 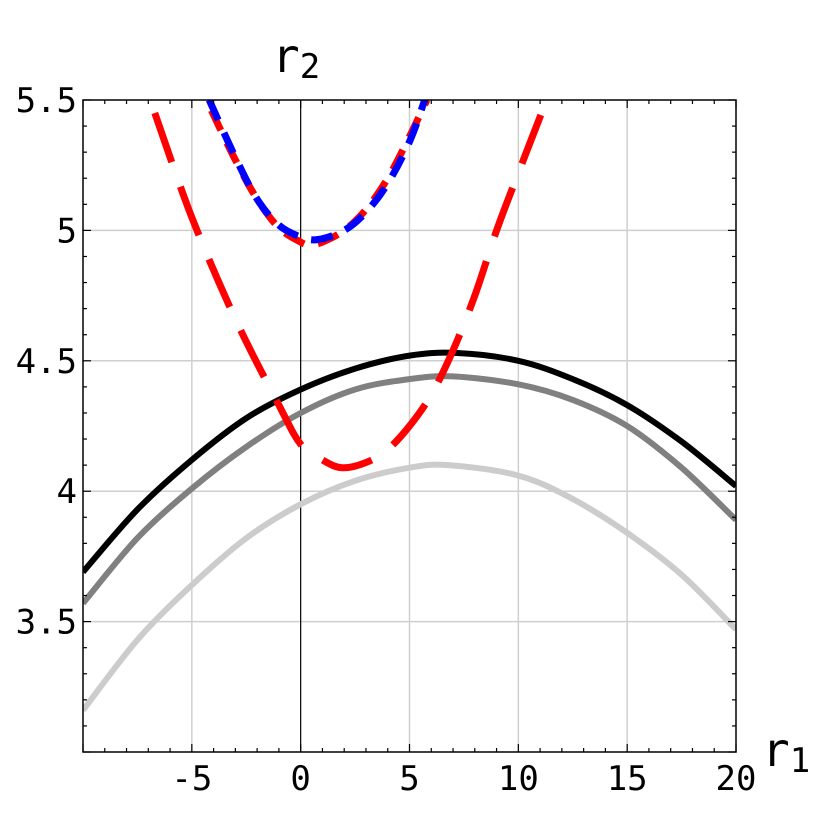 I want to click on y-tick-label: 4.5, so click(x=46, y=362).